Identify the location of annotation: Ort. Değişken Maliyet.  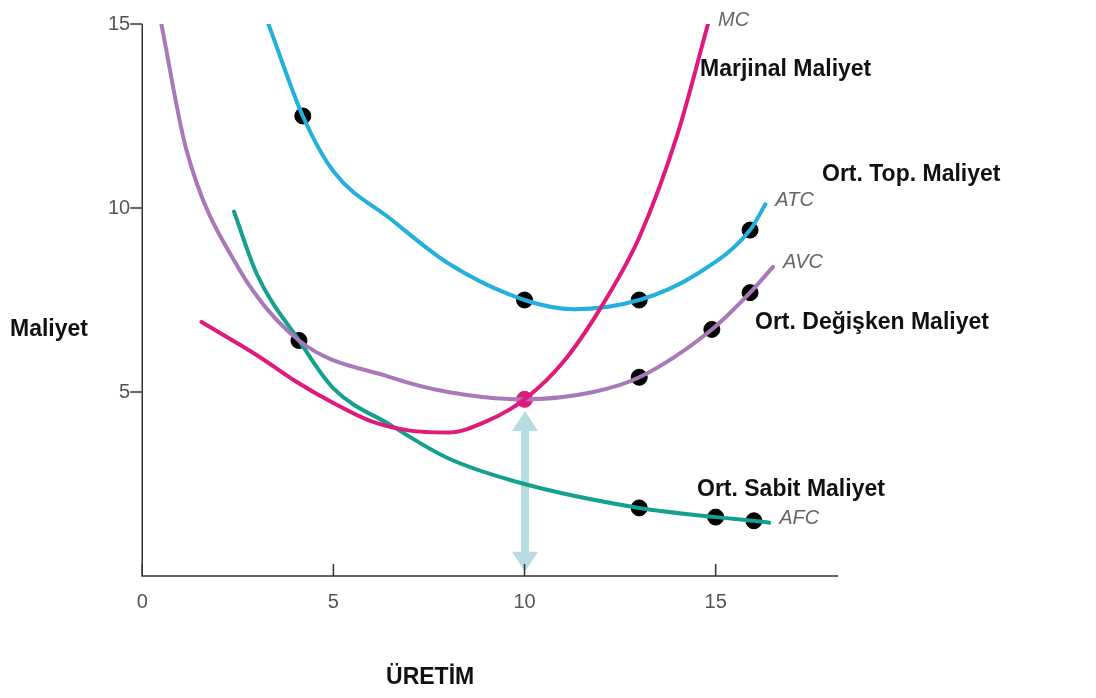
(872, 321).